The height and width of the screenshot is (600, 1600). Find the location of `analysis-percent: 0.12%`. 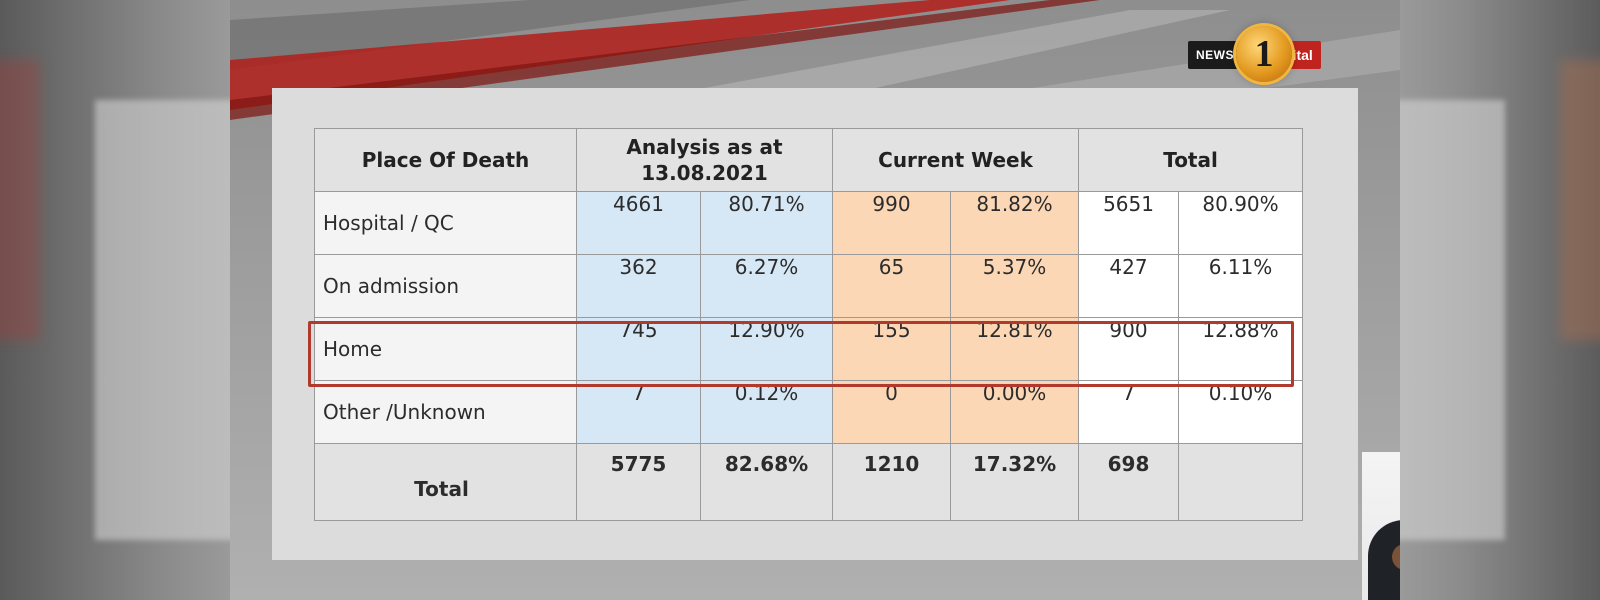

analysis-percent: 0.12% is located at coordinates (766, 412).